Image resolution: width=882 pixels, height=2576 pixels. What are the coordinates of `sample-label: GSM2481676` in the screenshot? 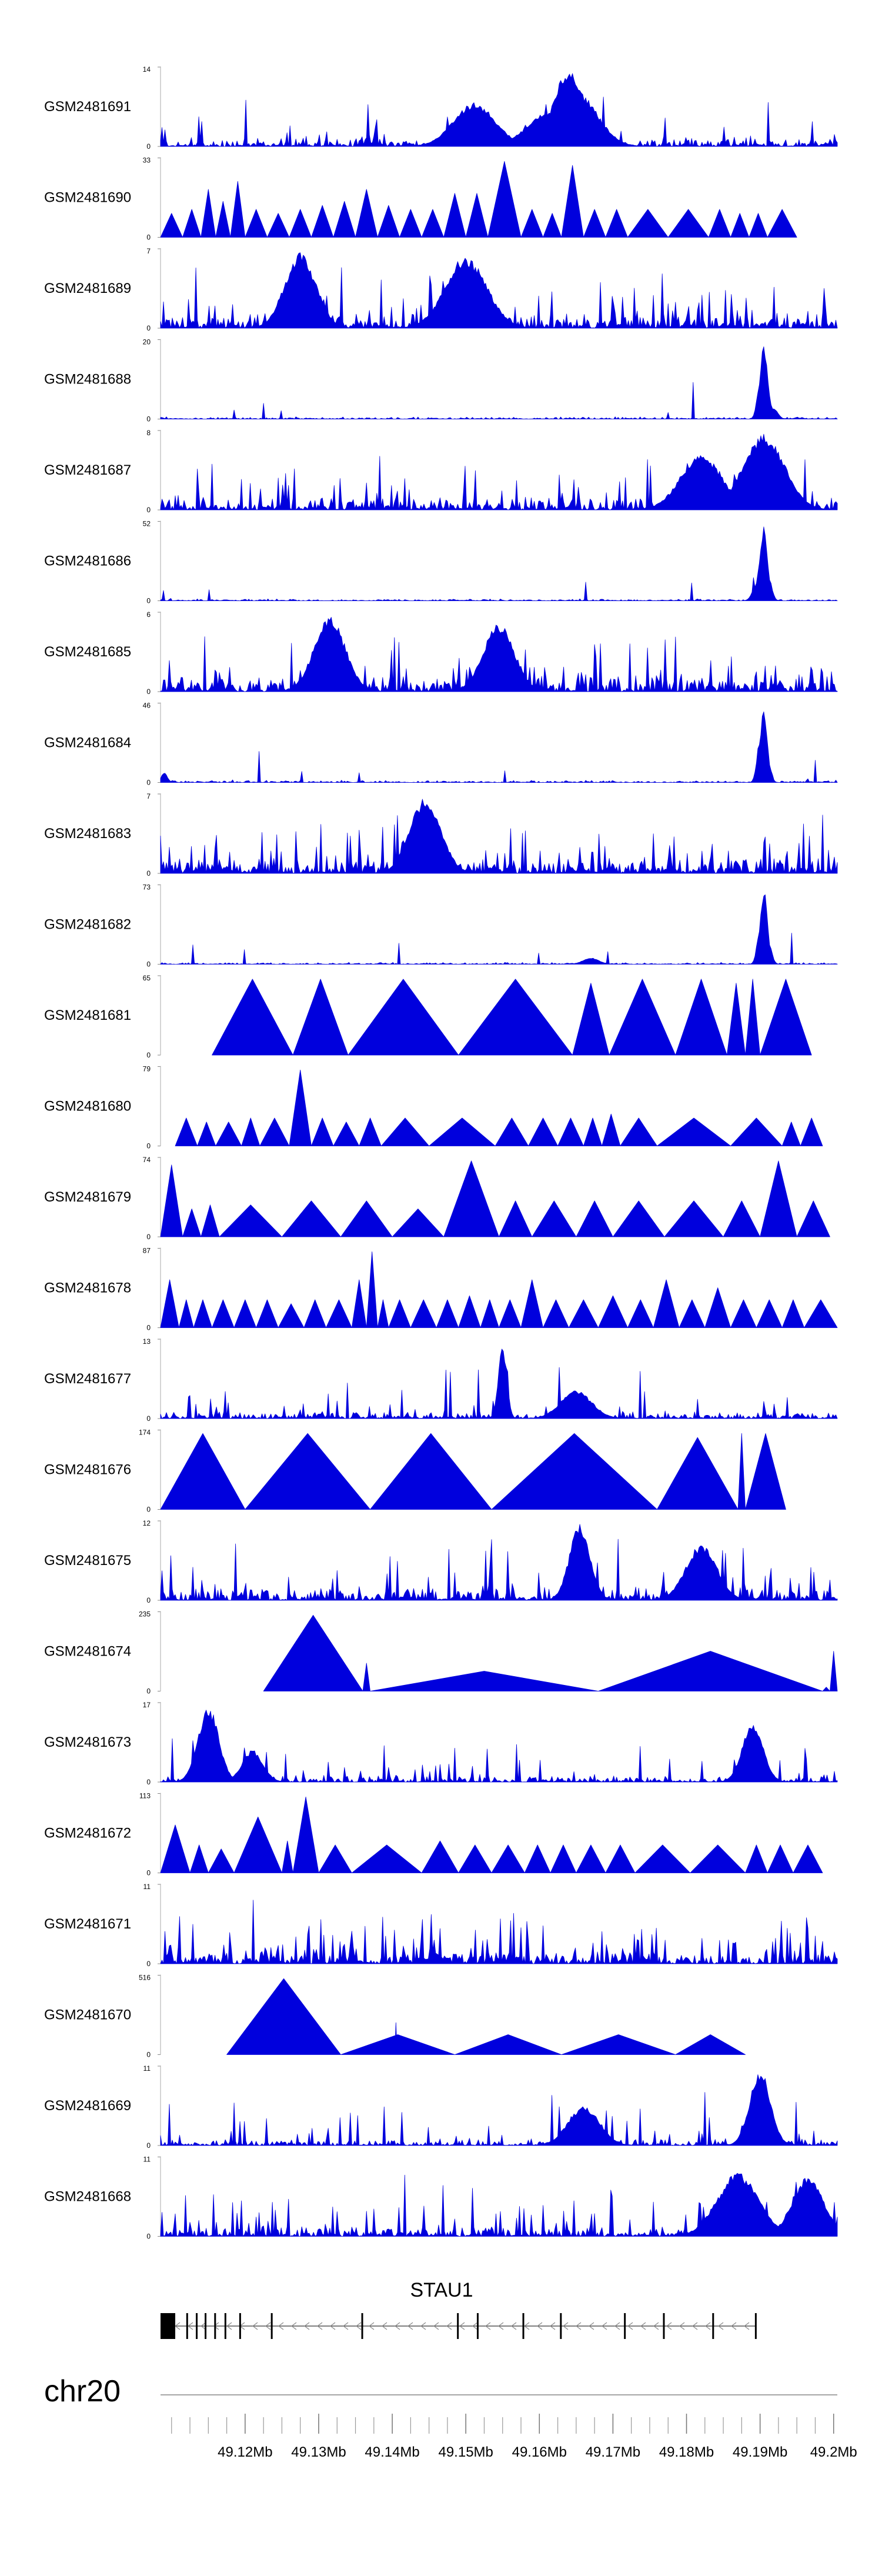 It's located at (87, 1470).